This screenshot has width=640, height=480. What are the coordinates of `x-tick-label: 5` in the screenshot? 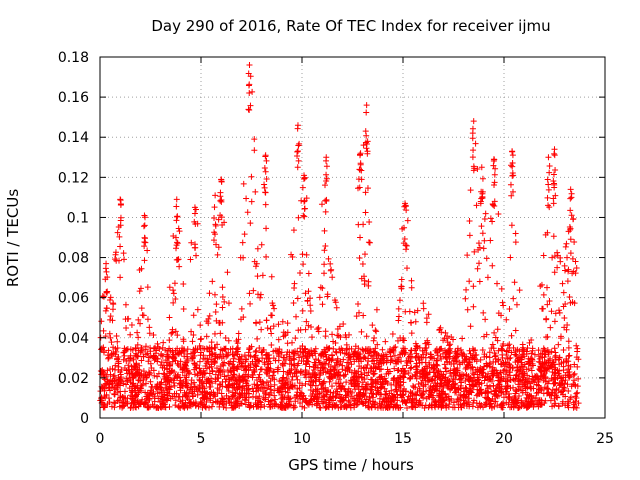 It's located at (201, 439).